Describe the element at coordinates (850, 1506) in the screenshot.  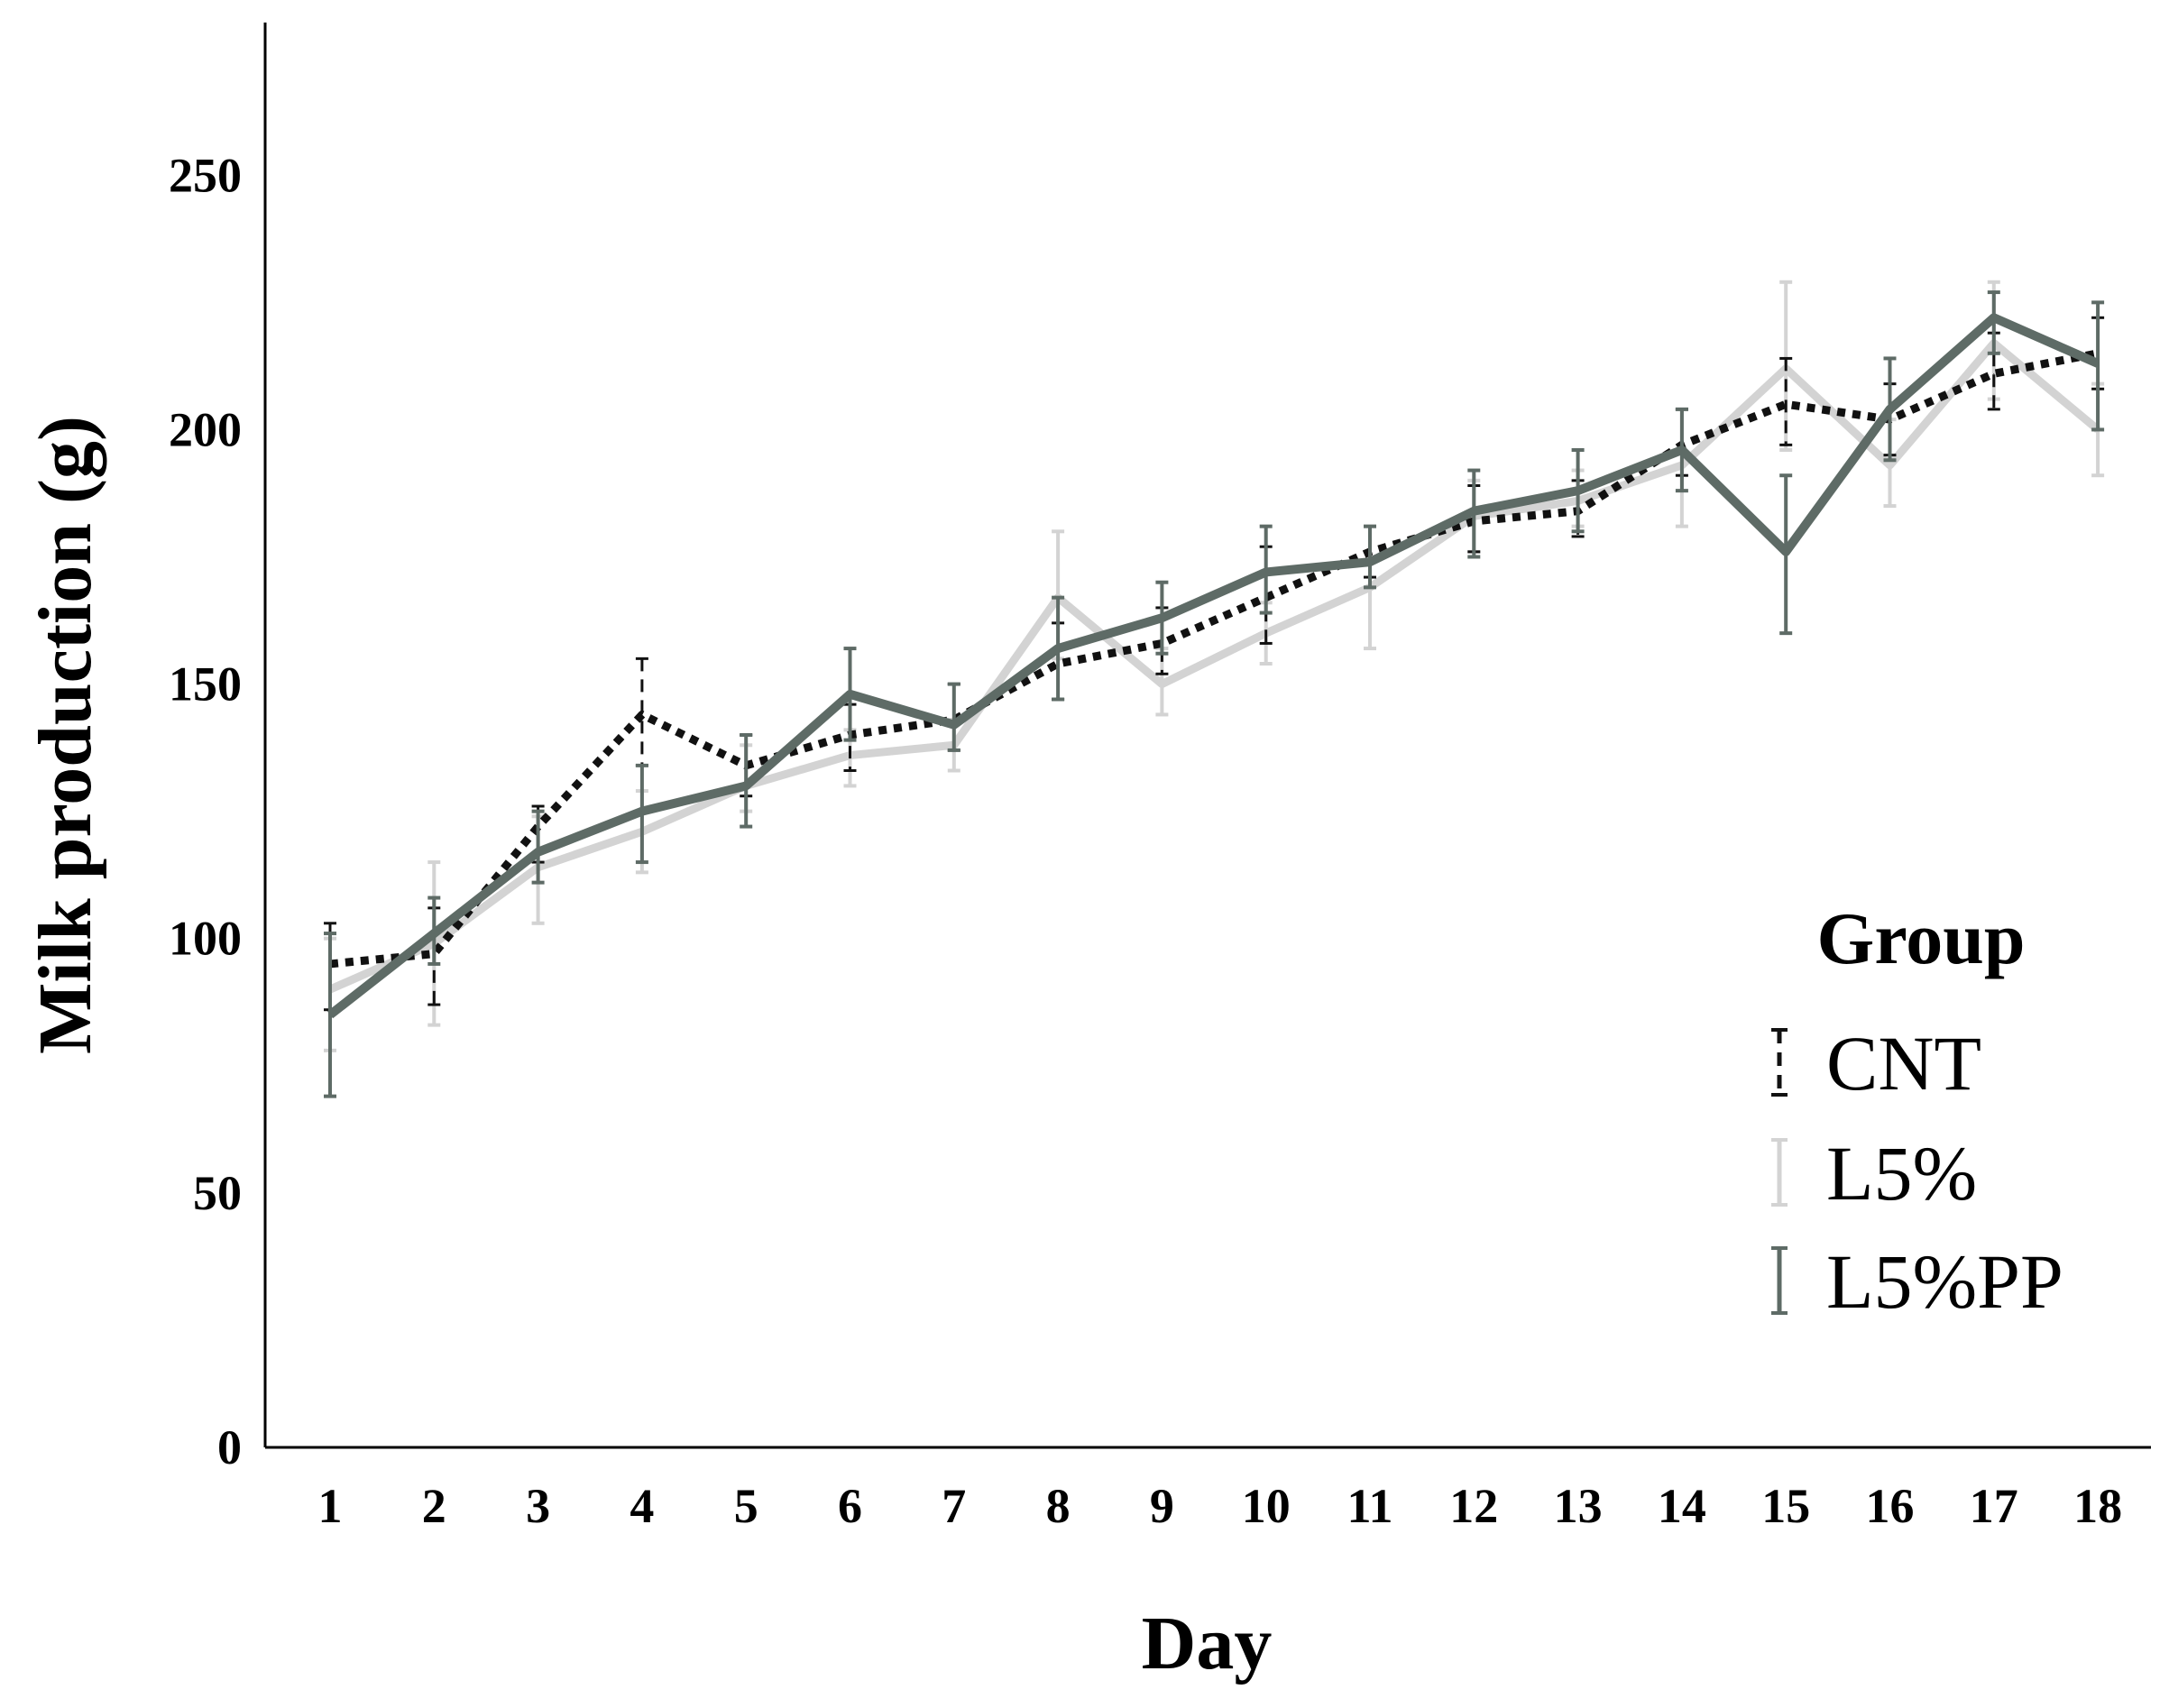
I see `x-tick-label: 6` at that location.